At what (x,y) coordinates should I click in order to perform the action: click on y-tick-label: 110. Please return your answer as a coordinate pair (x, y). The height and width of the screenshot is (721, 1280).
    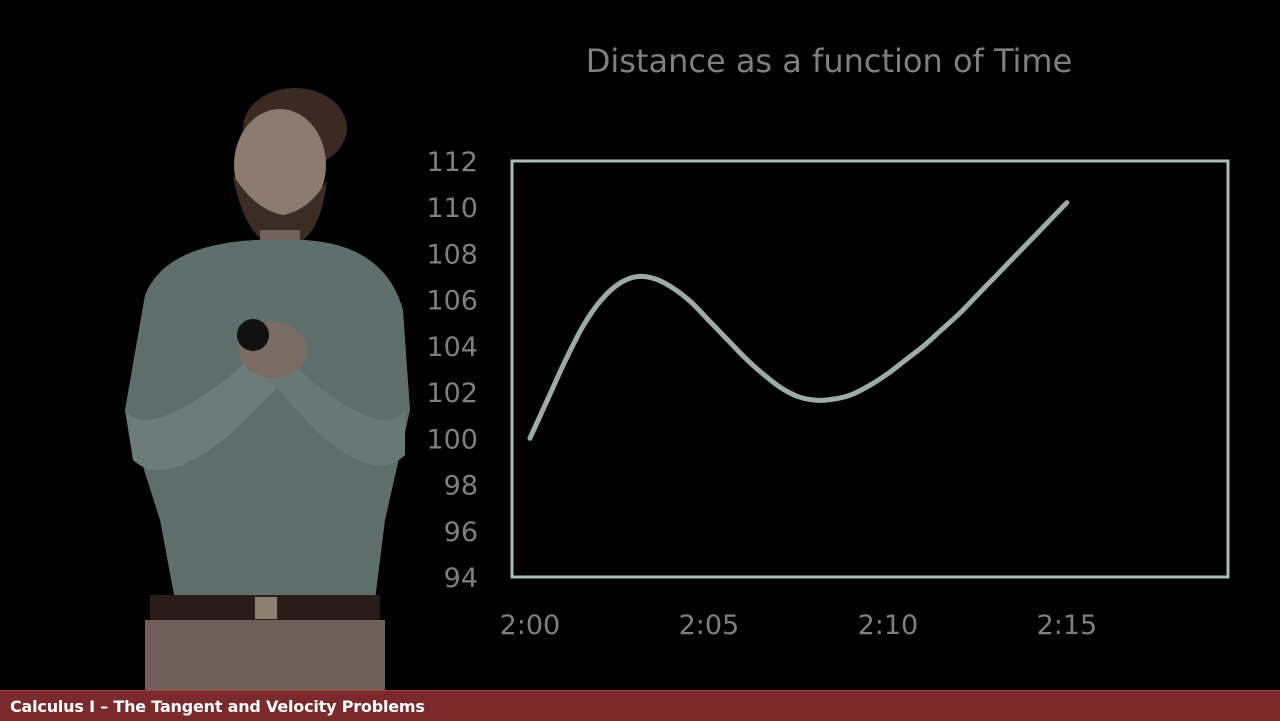
    Looking at the image, I should click on (452, 208).